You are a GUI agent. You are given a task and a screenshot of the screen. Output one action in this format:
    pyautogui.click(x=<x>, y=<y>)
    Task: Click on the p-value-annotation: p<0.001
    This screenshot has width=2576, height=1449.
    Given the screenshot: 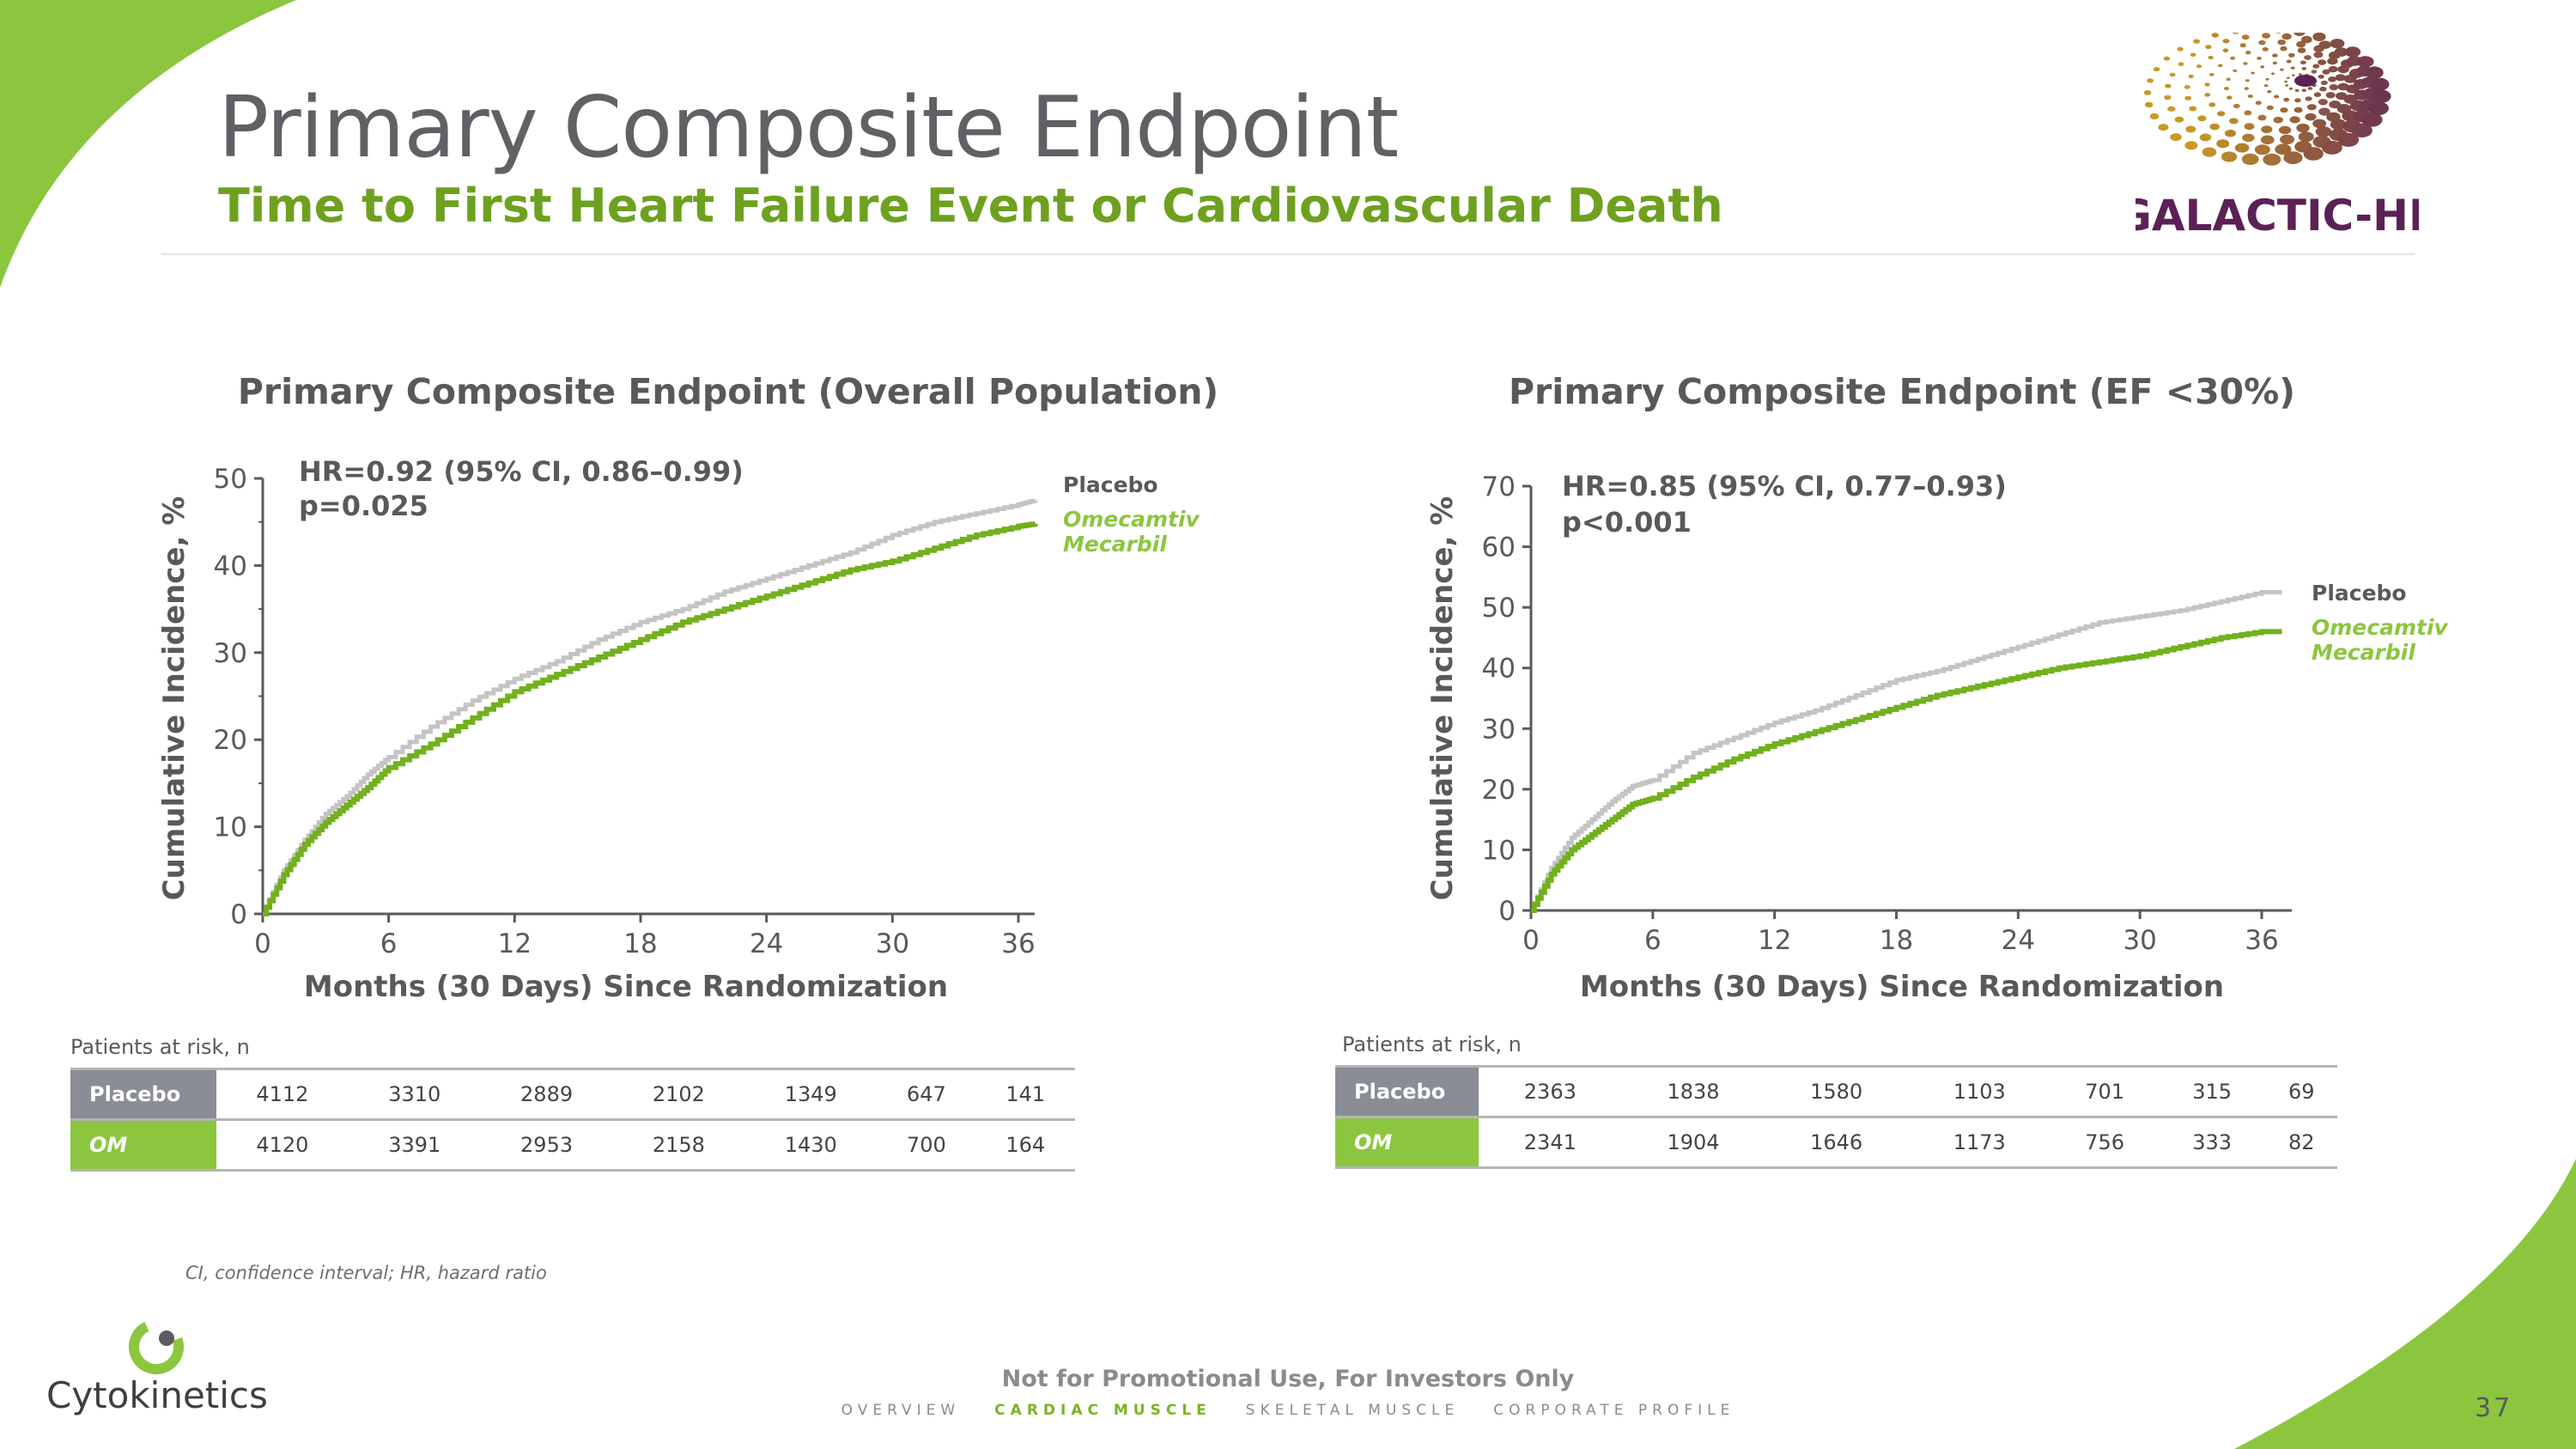 What is the action you would take?
    pyautogui.click(x=1627, y=522)
    